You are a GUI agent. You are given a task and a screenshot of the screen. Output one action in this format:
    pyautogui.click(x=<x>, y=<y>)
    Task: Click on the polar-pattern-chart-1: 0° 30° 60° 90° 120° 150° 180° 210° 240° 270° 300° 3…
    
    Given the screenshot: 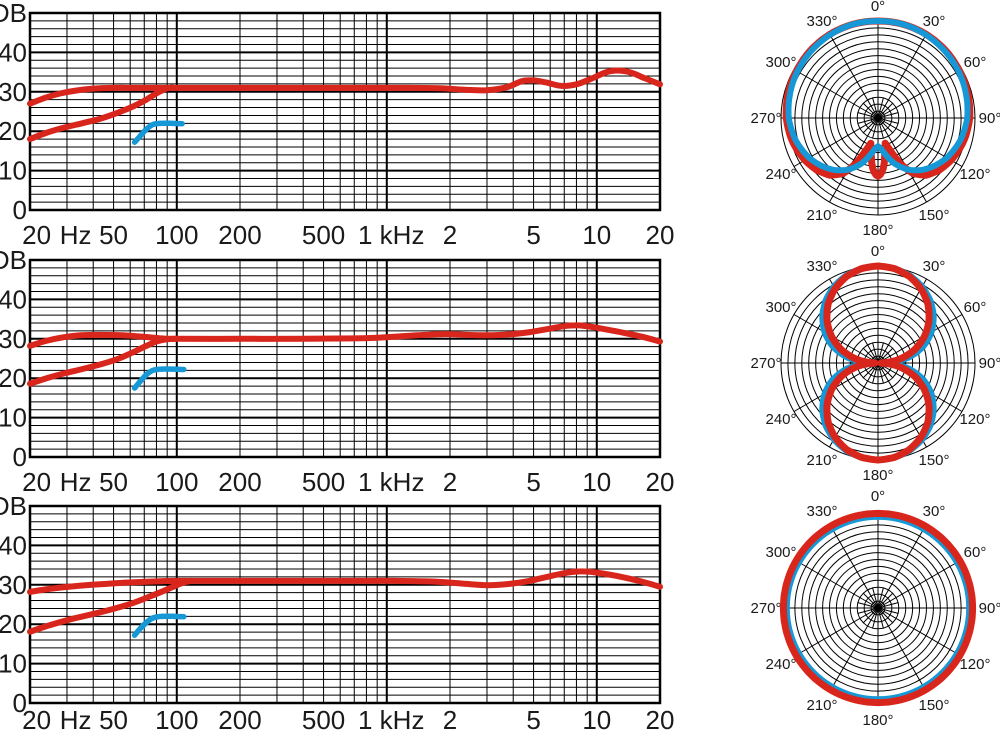 What is the action you would take?
    pyautogui.click(x=875, y=119)
    